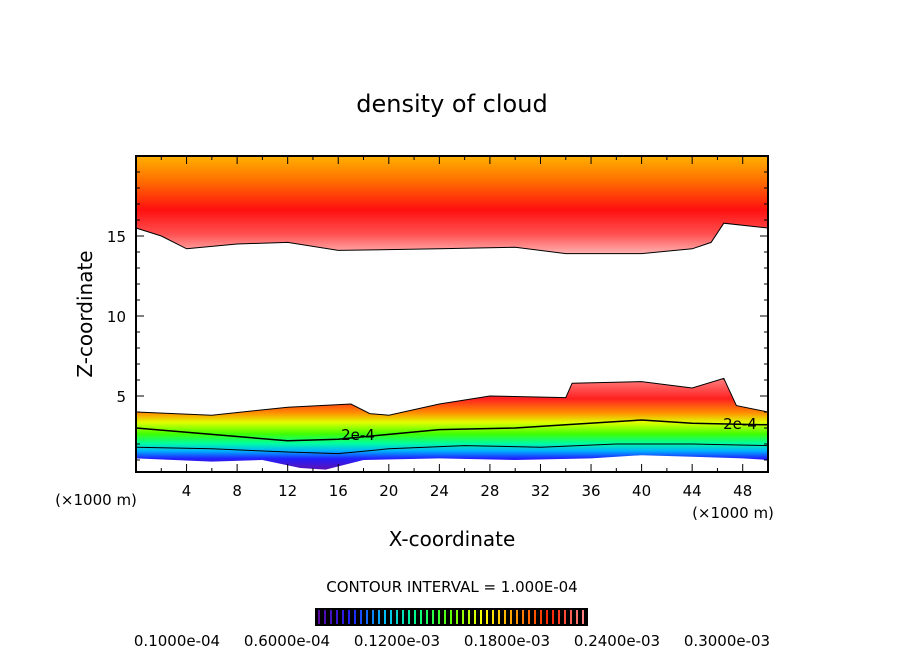 The width and height of the screenshot is (904, 654). Describe the element at coordinates (287, 491) in the screenshot. I see `x-tick-label: 12` at that location.